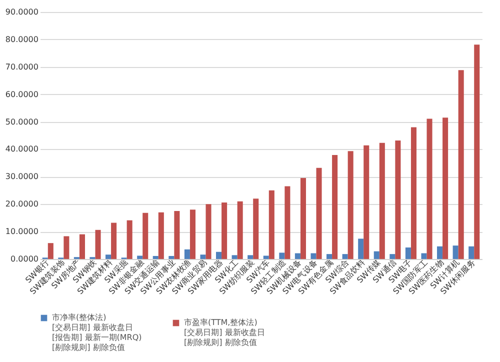  Describe the element at coordinates (224, 332) in the screenshot. I see `legend-label: 市盈率(TTM,整体法) [交易日期] 最新收盘日 [剔除规则] 剔除负值` at that location.